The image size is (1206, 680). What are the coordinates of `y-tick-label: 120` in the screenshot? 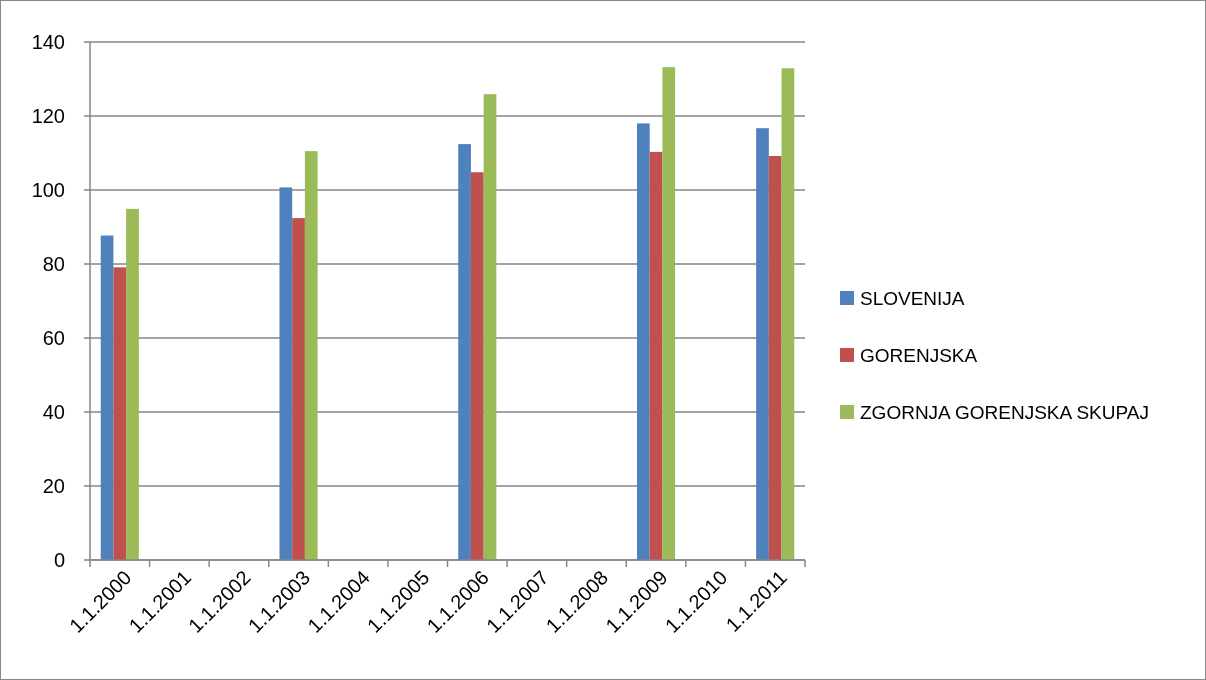 It's located at (48, 116).